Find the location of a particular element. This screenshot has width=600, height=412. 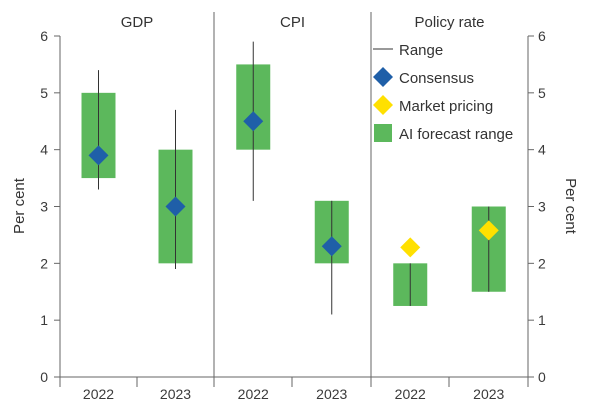

y-tick-label-left: 5 is located at coordinates (44, 93).